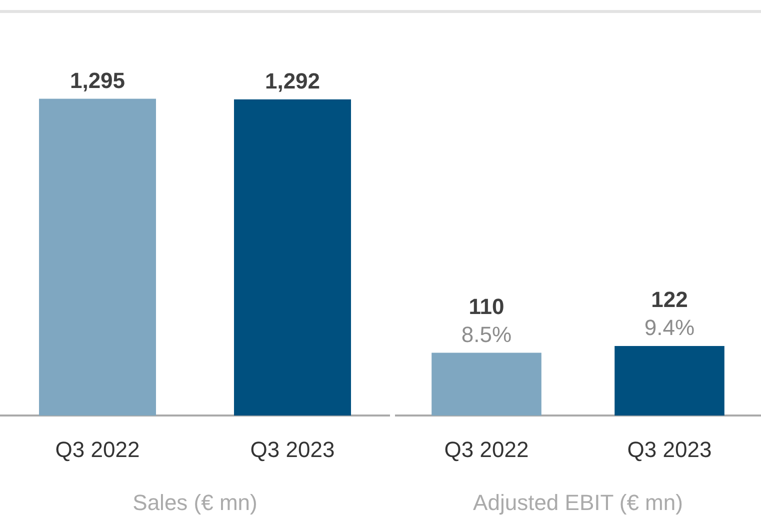 Image resolution: width=761 pixels, height=525 pixels. What do you see at coordinates (486, 334) in the screenshot?
I see `annotation: 8.5%` at bounding box center [486, 334].